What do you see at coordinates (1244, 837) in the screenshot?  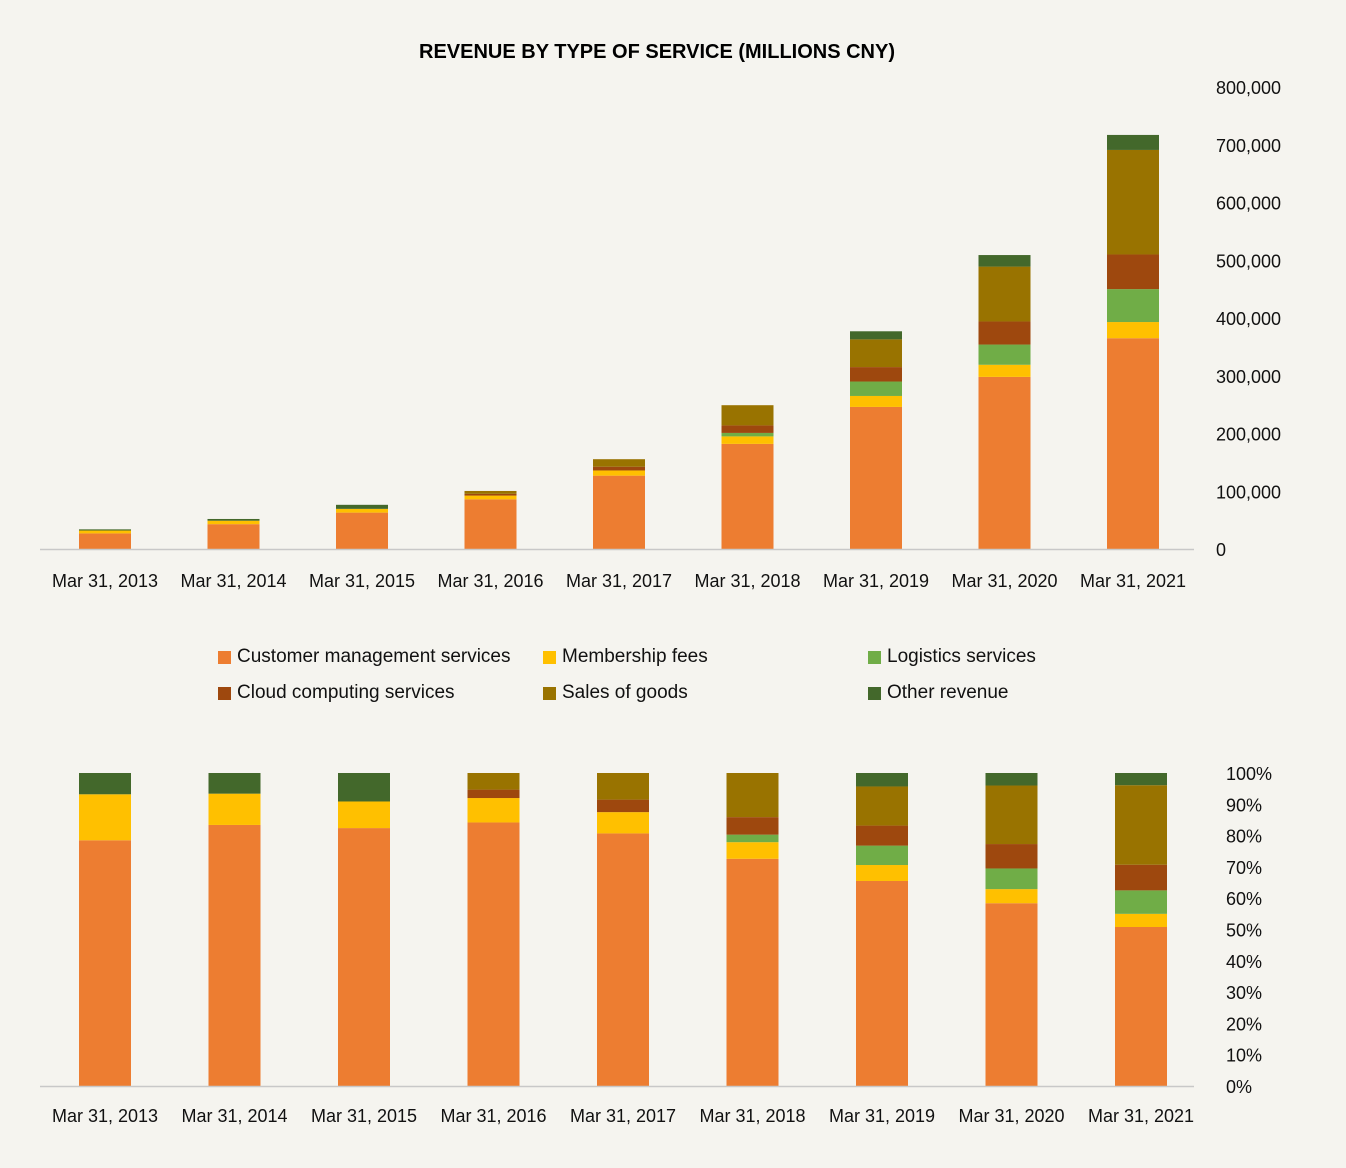 I see `y-tick-label: 80%` at bounding box center [1244, 837].